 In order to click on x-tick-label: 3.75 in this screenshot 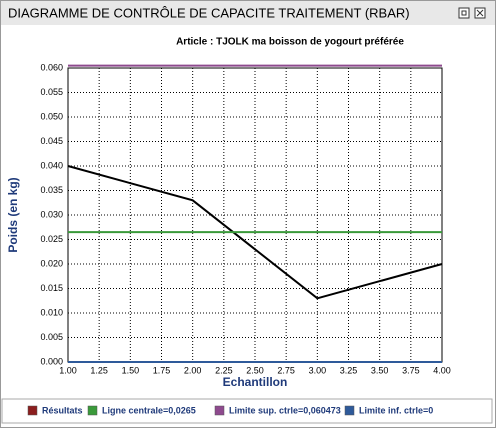, I will do `click(411, 370)`.